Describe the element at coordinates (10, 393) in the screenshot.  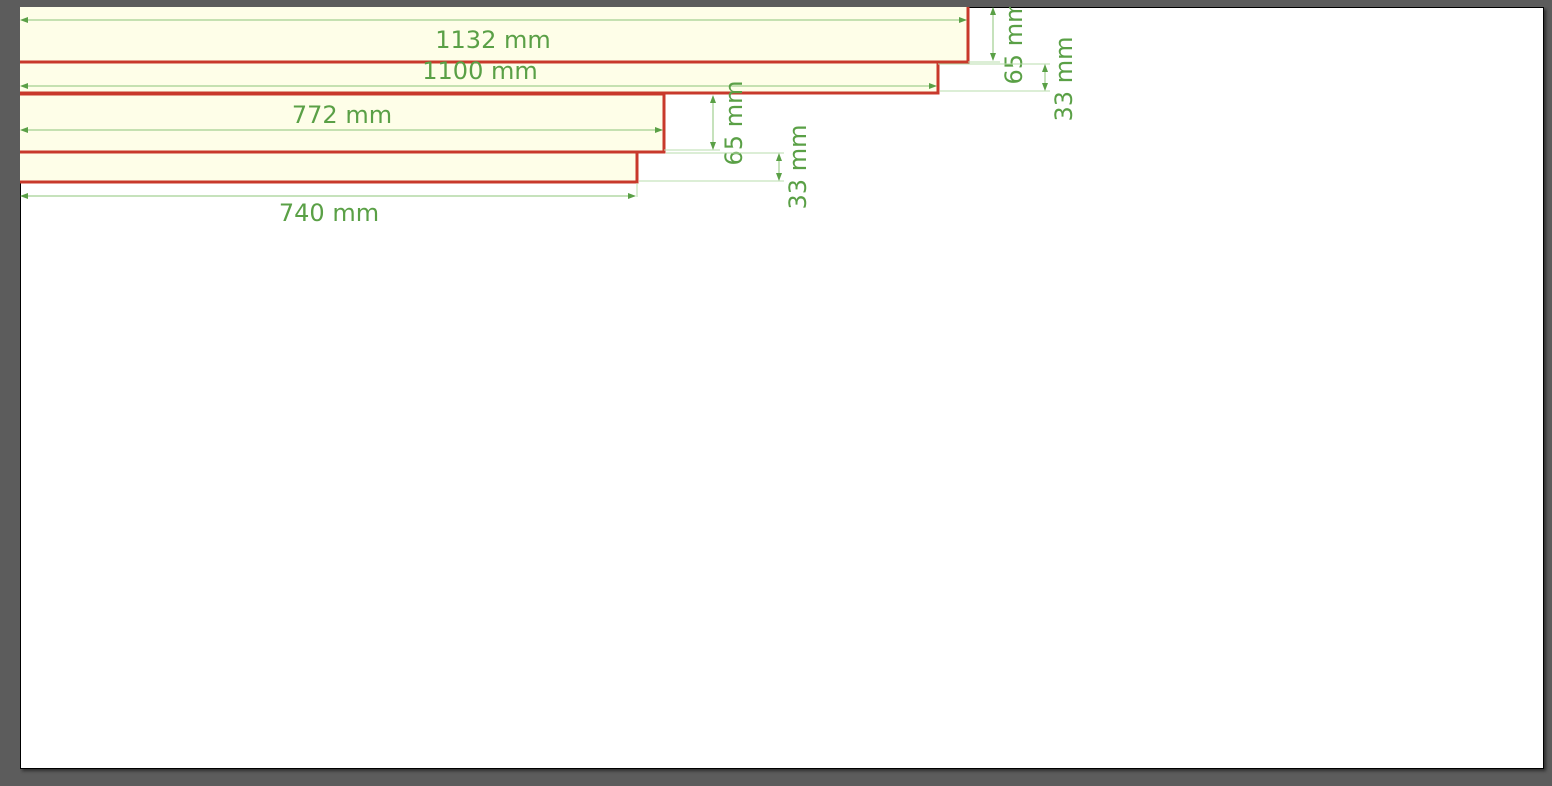
I see `canvas-left-edge` at that location.